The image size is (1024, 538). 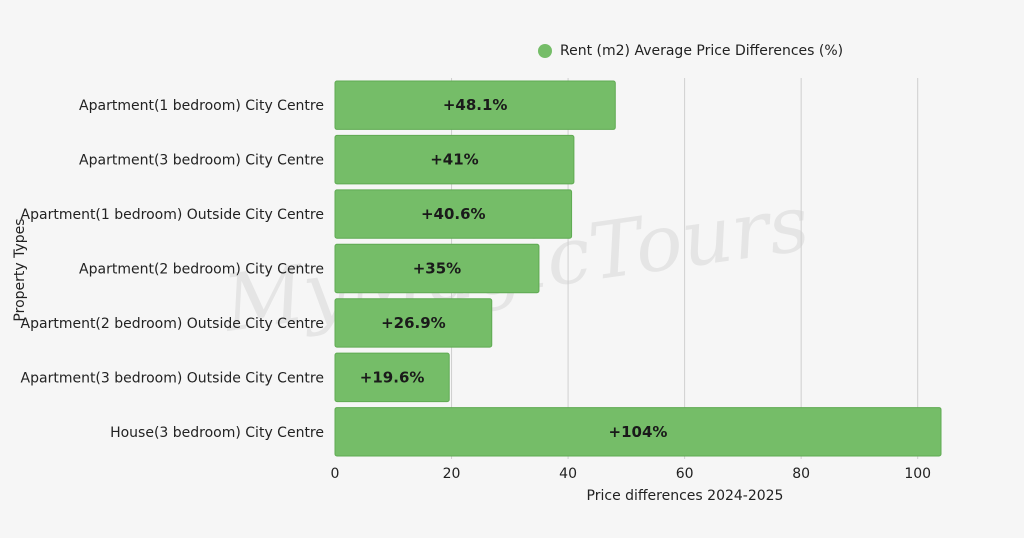 I want to click on data-label-5: +19.6%, so click(x=392, y=377).